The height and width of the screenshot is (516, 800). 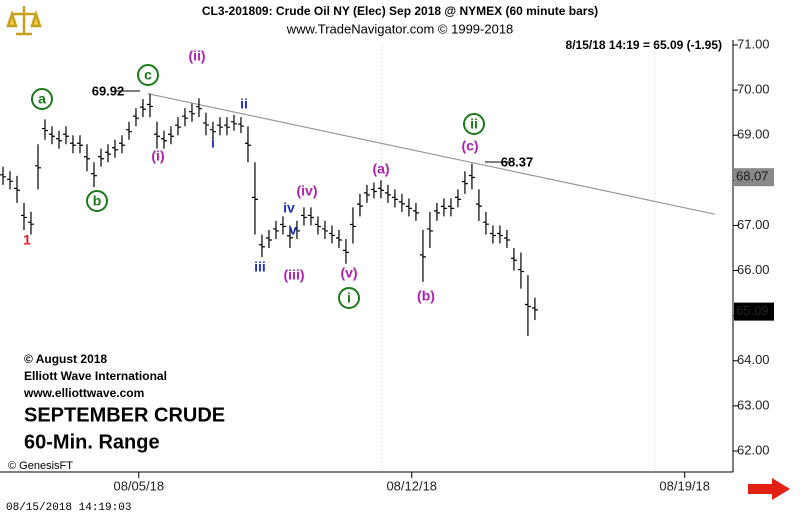 What do you see at coordinates (27, 240) in the screenshot?
I see `wave-label: 1` at bounding box center [27, 240].